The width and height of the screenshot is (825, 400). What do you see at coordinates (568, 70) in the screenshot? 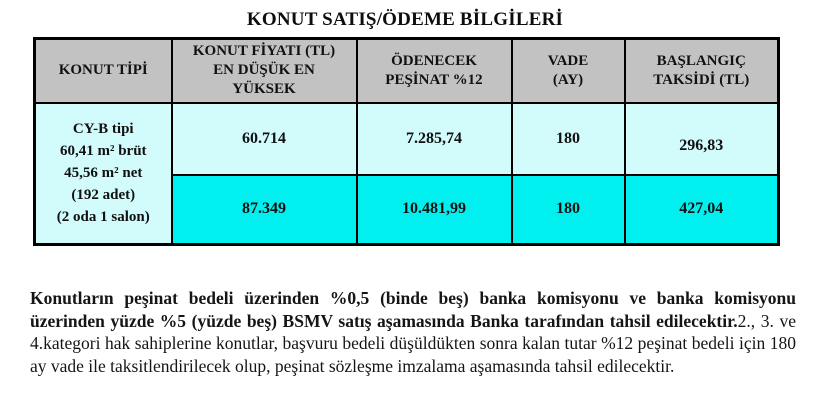
I see `header-term: VADE (AY)` at bounding box center [568, 70].